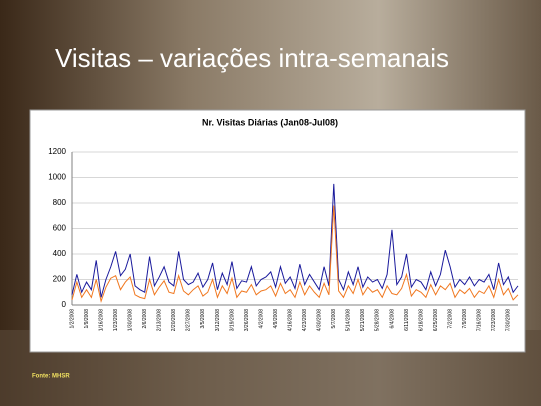 This screenshot has height=406, width=541. What do you see at coordinates (320, 320) in the screenshot?
I see `x-tick-label: 4/30/2008` at bounding box center [320, 320].